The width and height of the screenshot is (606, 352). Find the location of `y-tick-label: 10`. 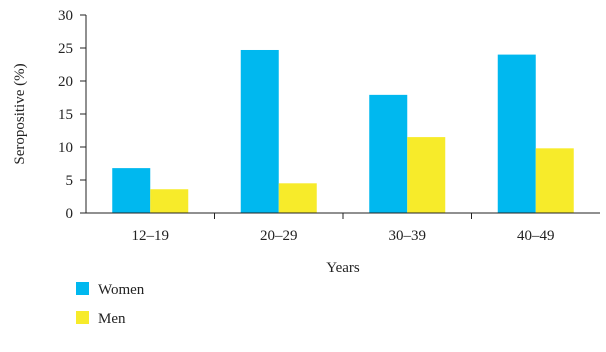

y-tick-label: 10 is located at coordinates (65, 148).